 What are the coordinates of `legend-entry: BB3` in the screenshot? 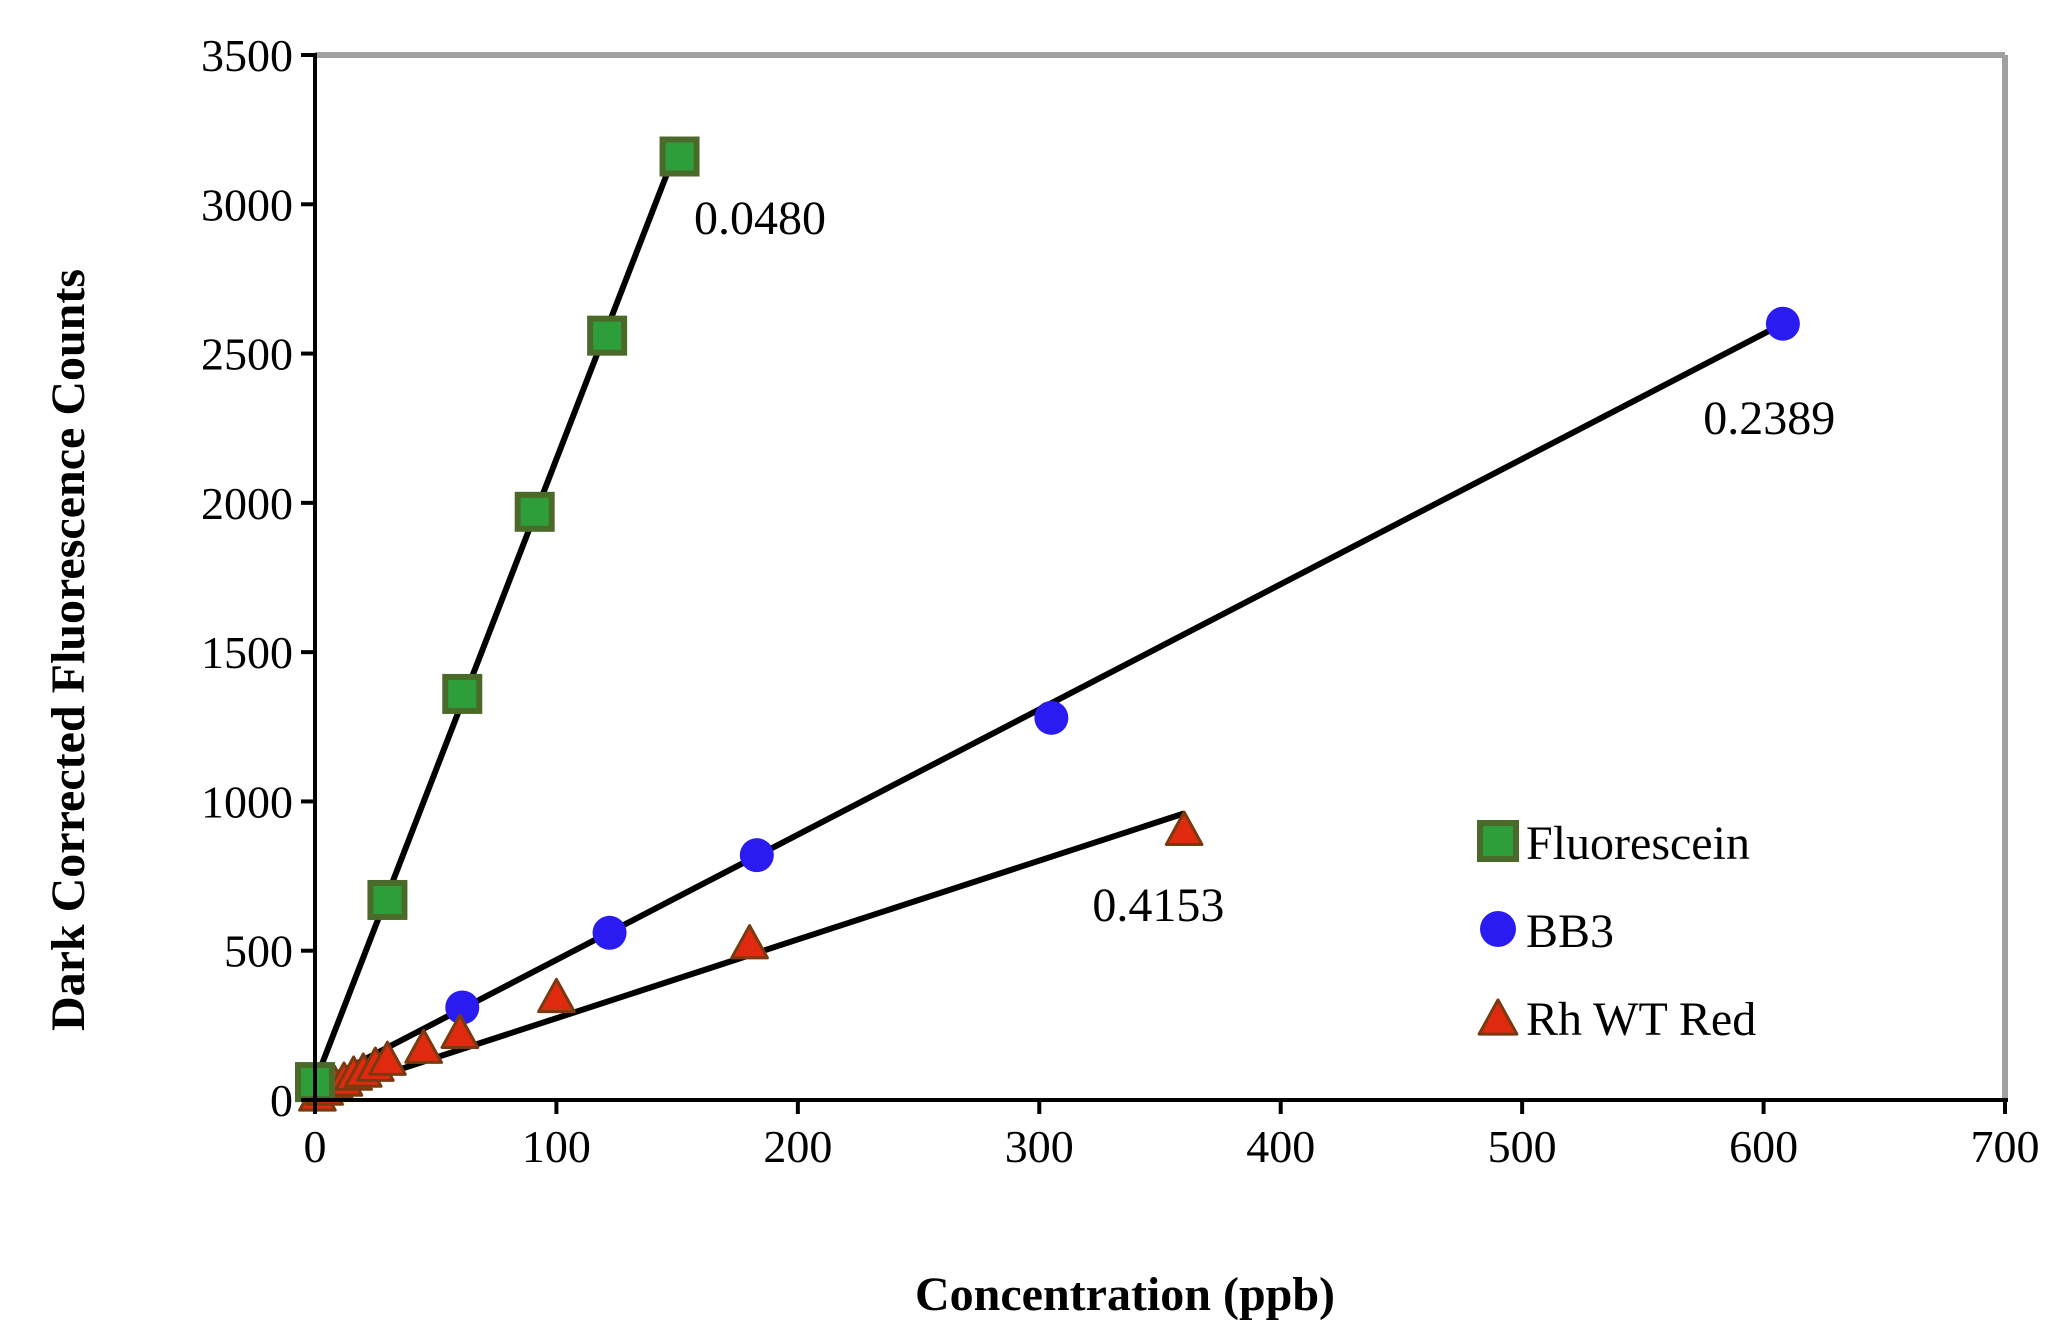 It's located at (1547, 931).